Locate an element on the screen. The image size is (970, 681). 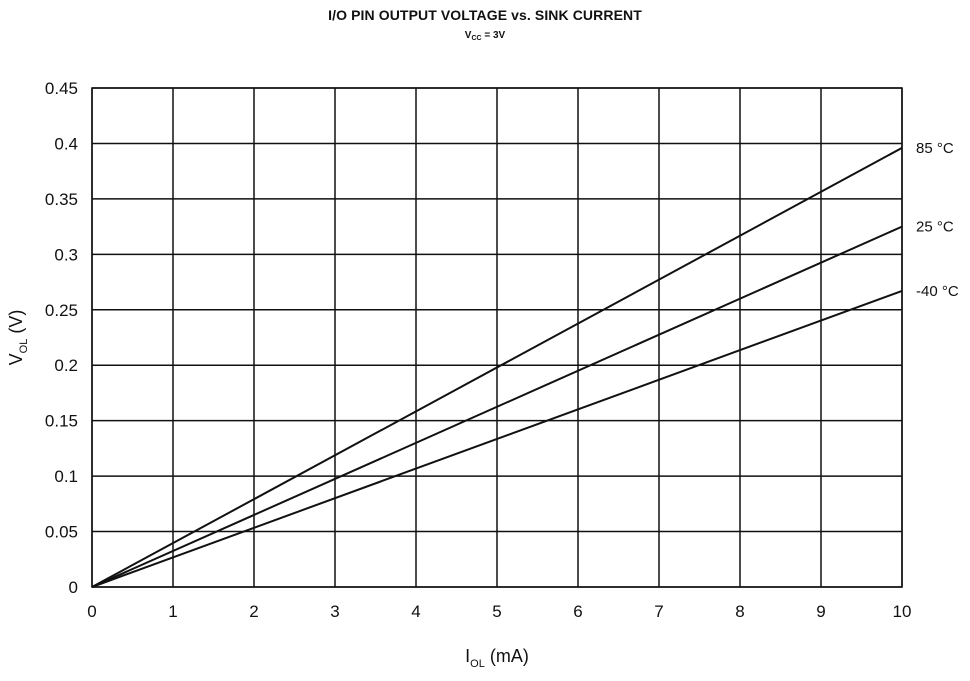
y-tick-label: 0.4 is located at coordinates (66, 143).